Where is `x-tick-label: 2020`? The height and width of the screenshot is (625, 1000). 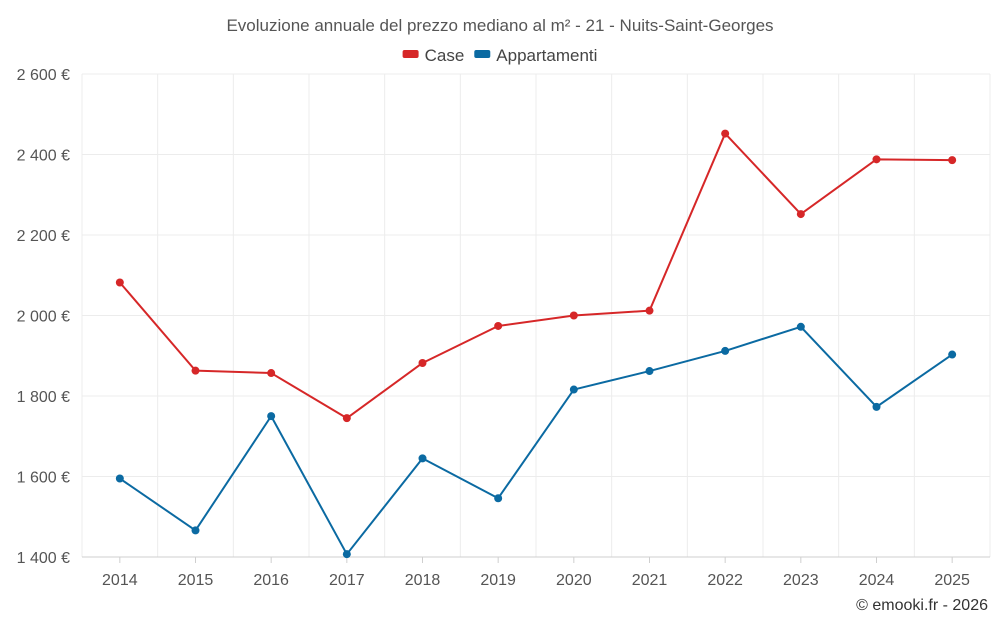
x-tick-label: 2020 is located at coordinates (574, 580).